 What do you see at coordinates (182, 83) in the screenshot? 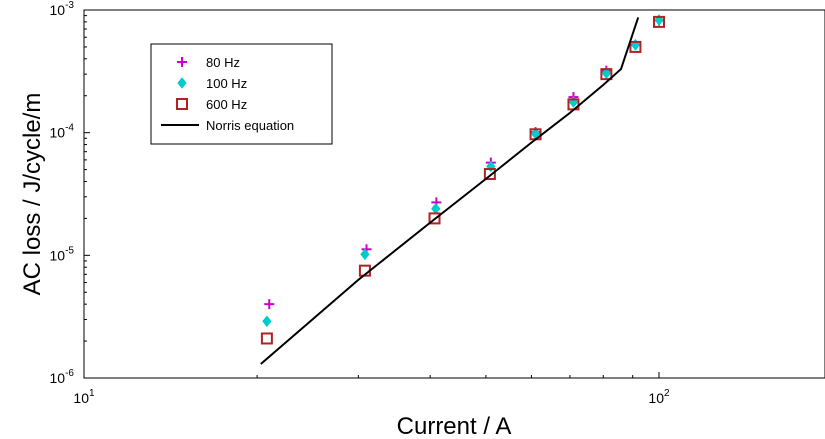
I see `legend-diamond-swatch` at bounding box center [182, 83].